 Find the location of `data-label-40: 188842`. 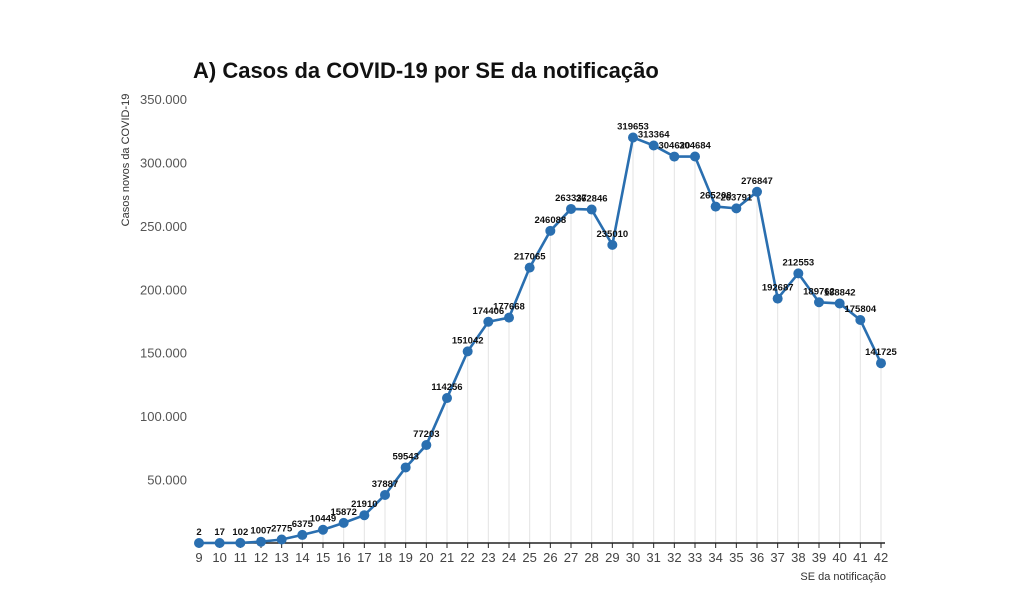

data-label-40: 188842 is located at coordinates (840, 292).